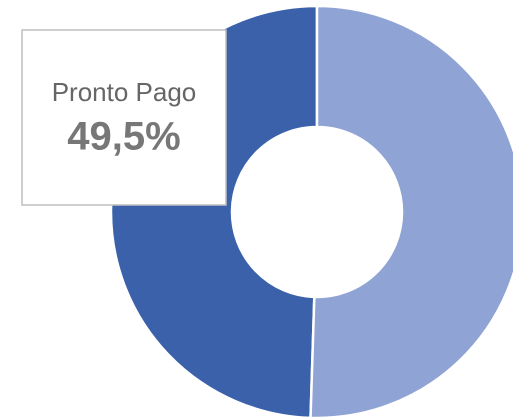 This screenshot has height=418, width=513. What do you see at coordinates (124, 92) in the screenshot?
I see `segment-label: Pronto Pago` at bounding box center [124, 92].